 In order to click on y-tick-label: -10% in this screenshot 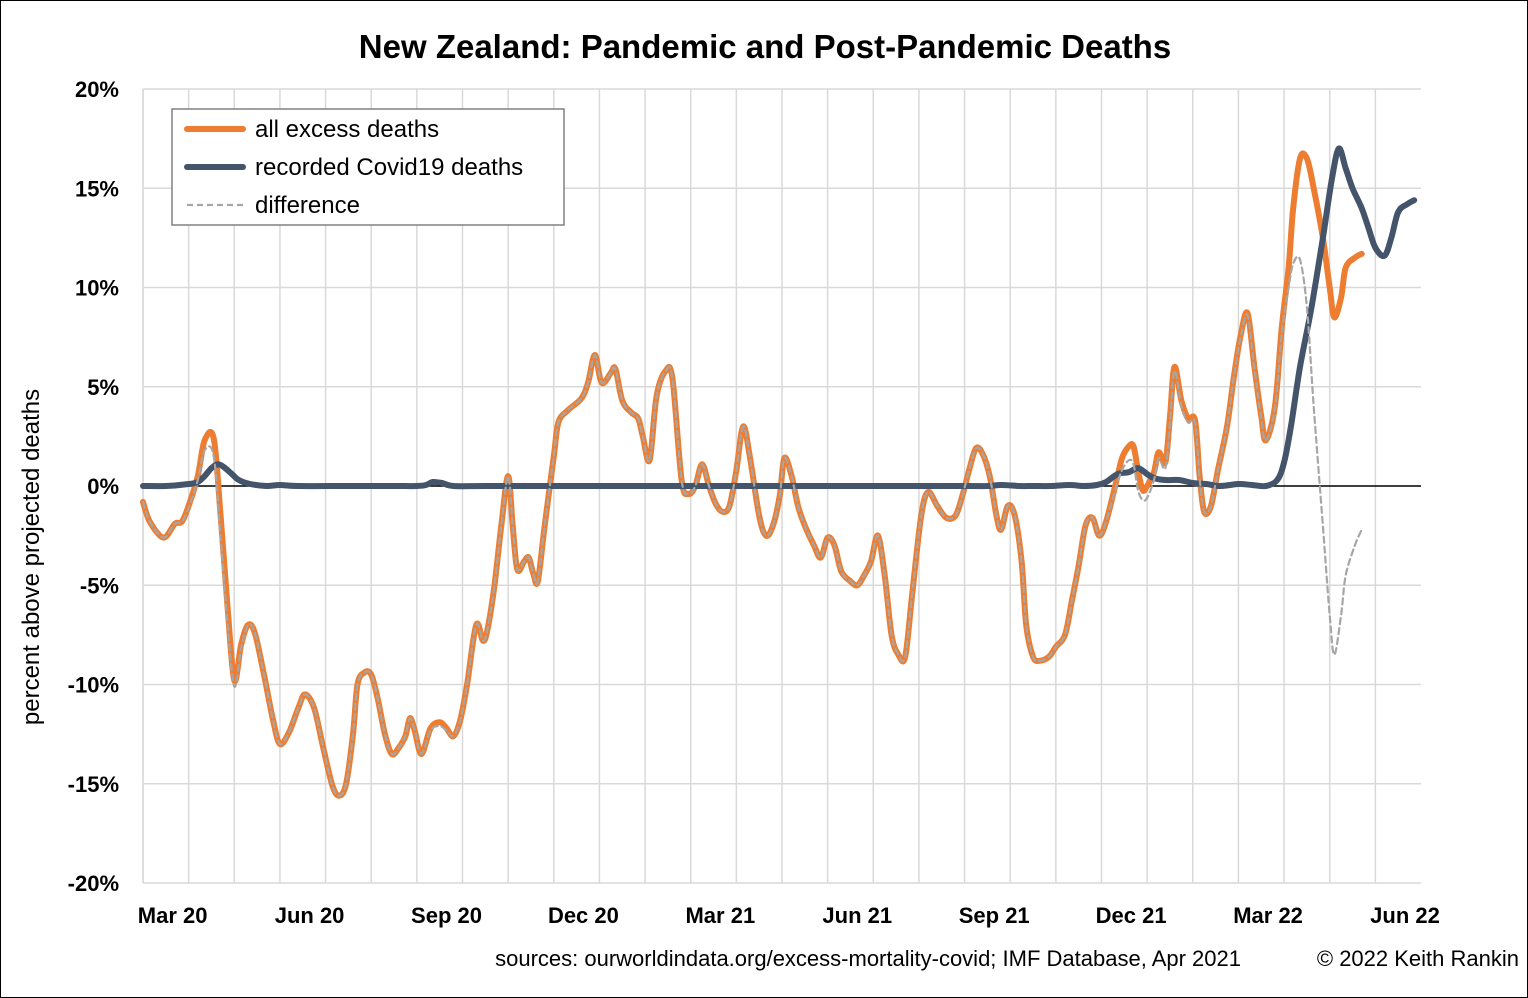, I will do `click(93, 685)`.